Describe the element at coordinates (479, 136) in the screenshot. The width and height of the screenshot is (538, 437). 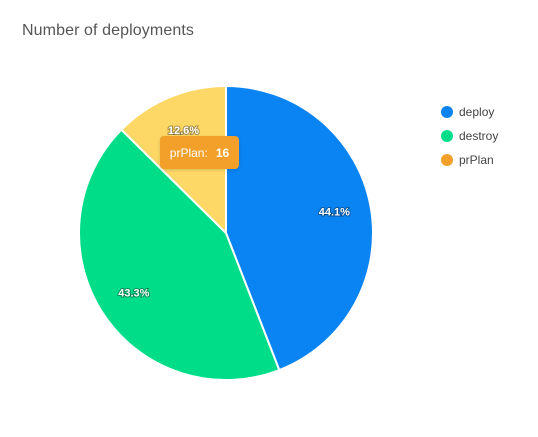
I see `legend-label-destroy: destroy` at that location.